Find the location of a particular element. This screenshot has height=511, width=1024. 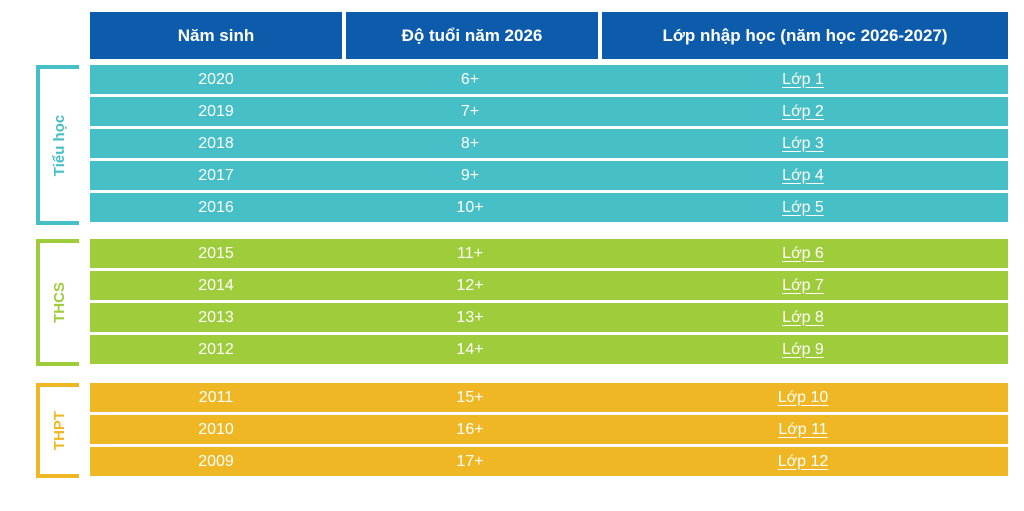

birth-year-cell: 2020 is located at coordinates (216, 79).